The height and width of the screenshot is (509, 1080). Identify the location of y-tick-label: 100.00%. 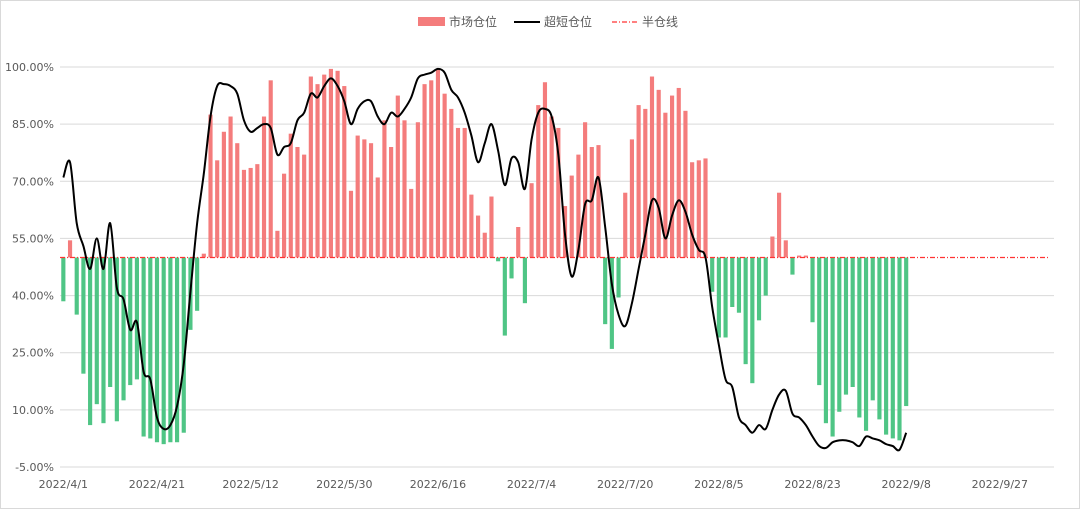
(29, 67).